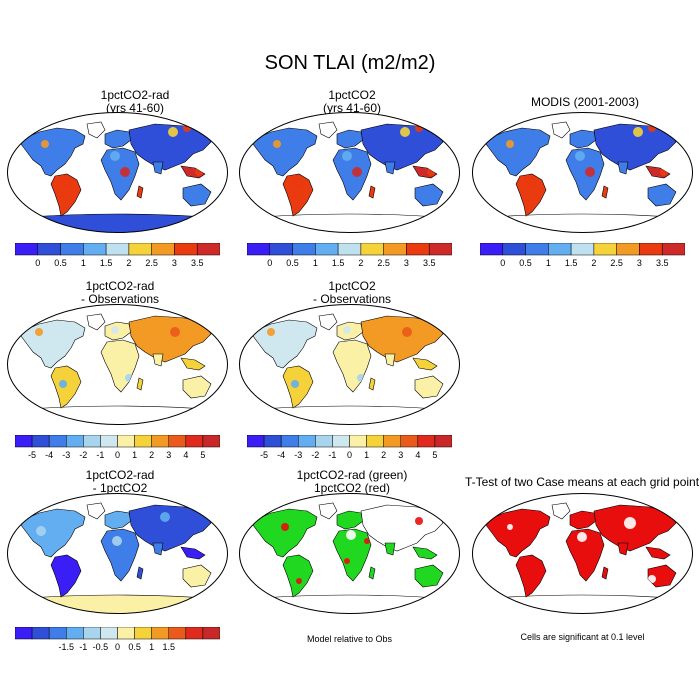 The image size is (700, 700). I want to click on landmass-africa, so click(585, 555).